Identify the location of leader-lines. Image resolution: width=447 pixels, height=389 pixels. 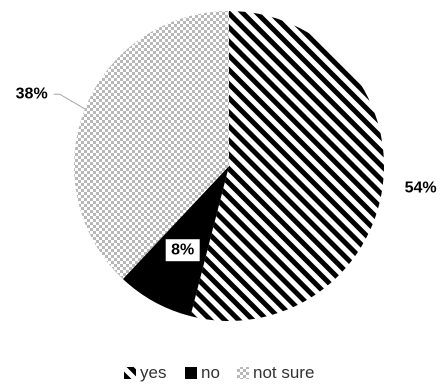
(69, 101).